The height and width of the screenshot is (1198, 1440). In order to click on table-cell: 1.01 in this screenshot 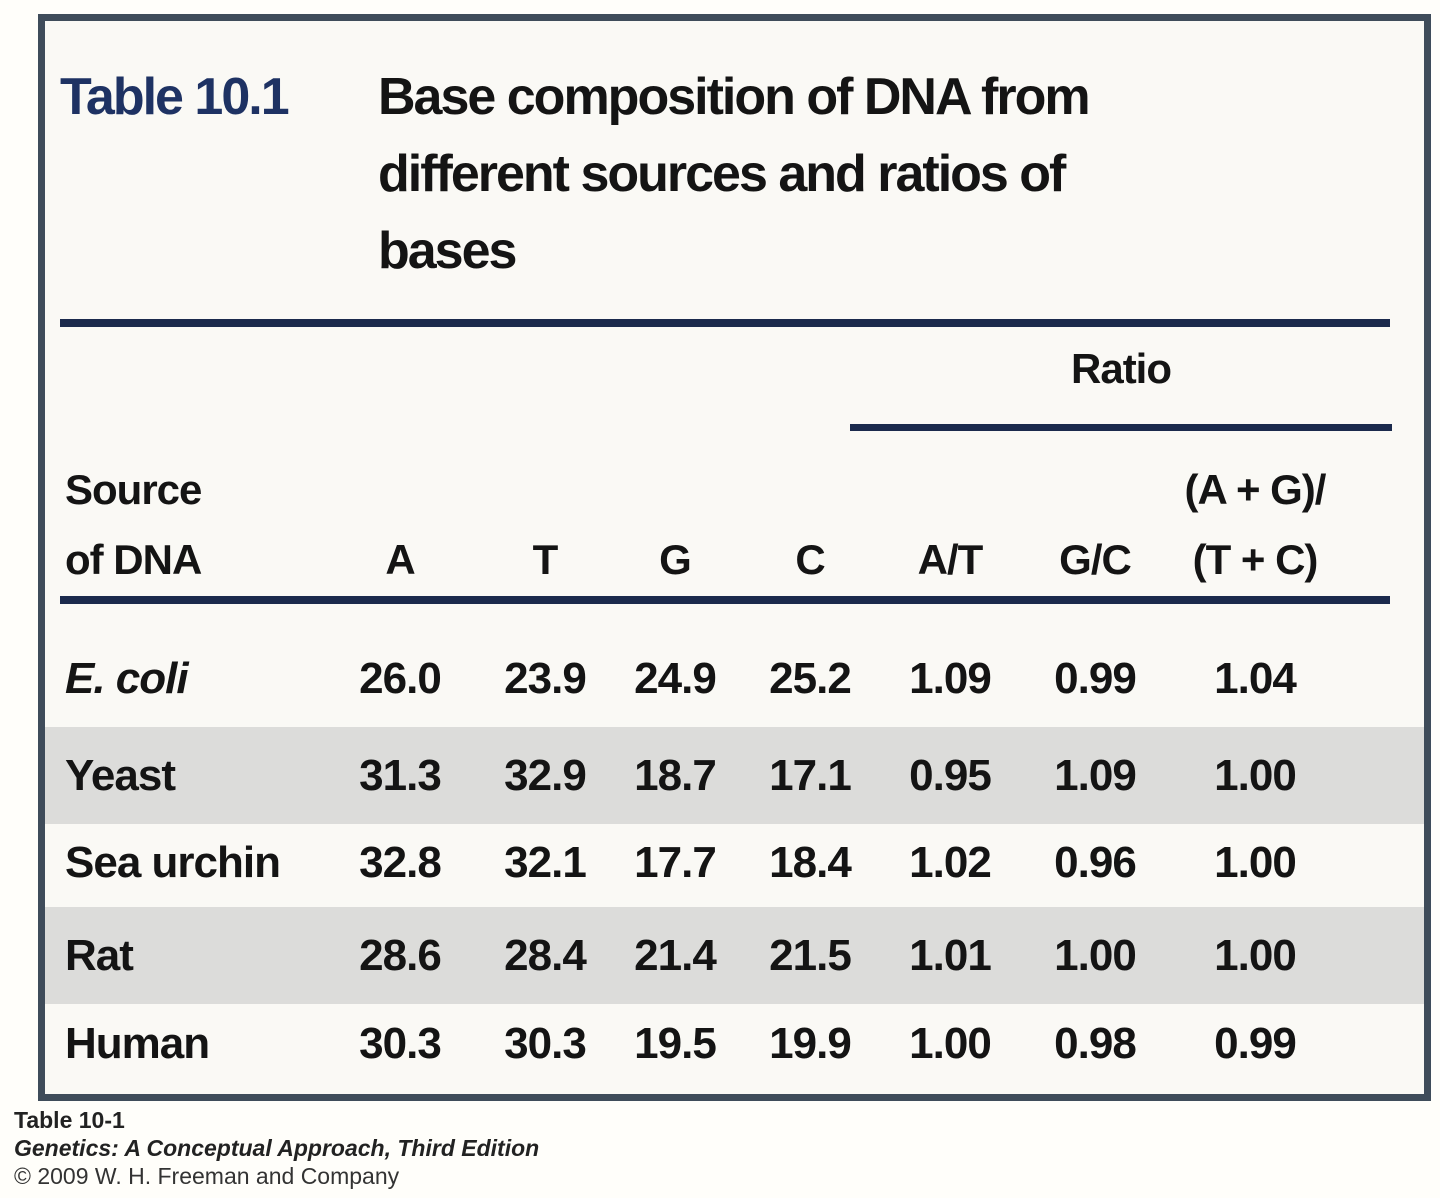, I will do `click(950, 955)`.